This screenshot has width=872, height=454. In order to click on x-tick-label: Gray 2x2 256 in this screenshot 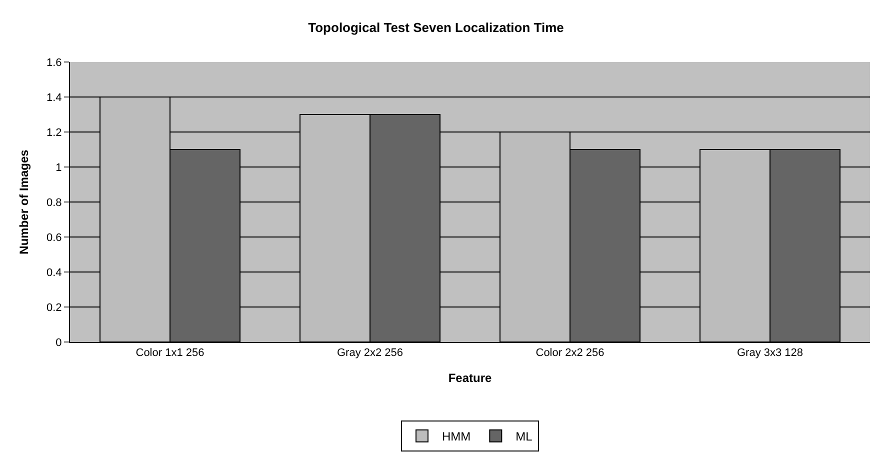, I will do `click(370, 353)`.